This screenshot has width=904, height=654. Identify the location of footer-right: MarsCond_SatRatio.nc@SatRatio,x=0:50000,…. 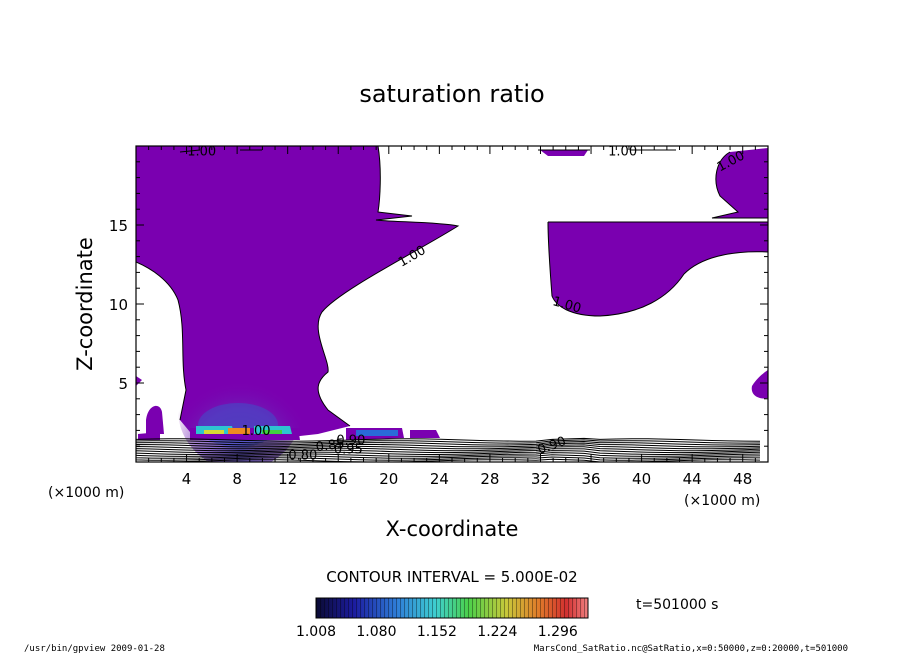
(691, 649).